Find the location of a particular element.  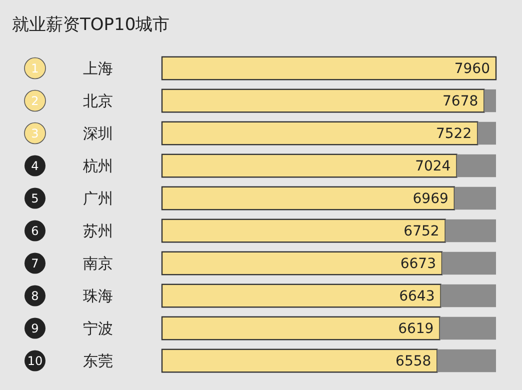

text: 7 is located at coordinates (35, 263).